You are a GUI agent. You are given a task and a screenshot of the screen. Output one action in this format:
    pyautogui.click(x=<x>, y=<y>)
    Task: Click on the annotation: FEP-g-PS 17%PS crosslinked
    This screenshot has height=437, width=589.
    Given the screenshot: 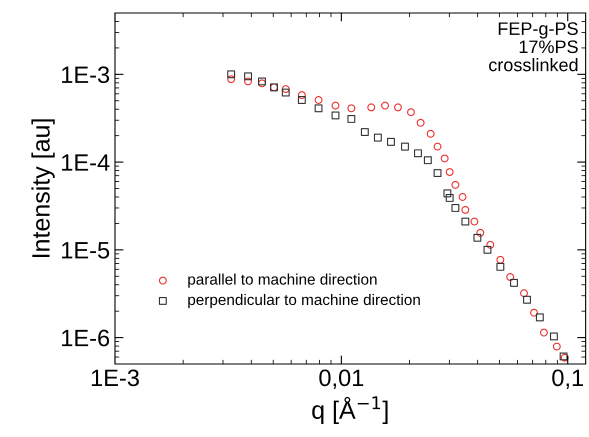 What is the action you would take?
    pyautogui.click(x=533, y=47)
    